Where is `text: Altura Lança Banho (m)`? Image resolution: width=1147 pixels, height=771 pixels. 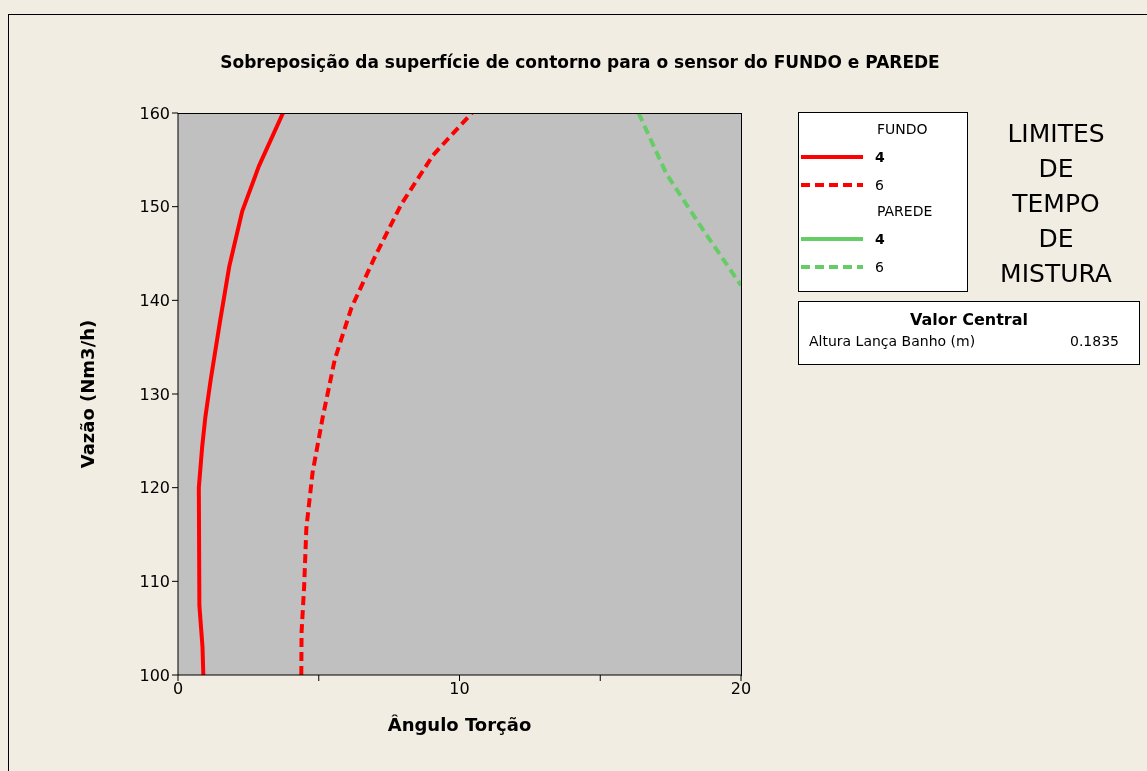
text: Altura Lança Banho (m) is located at coordinates (892, 341).